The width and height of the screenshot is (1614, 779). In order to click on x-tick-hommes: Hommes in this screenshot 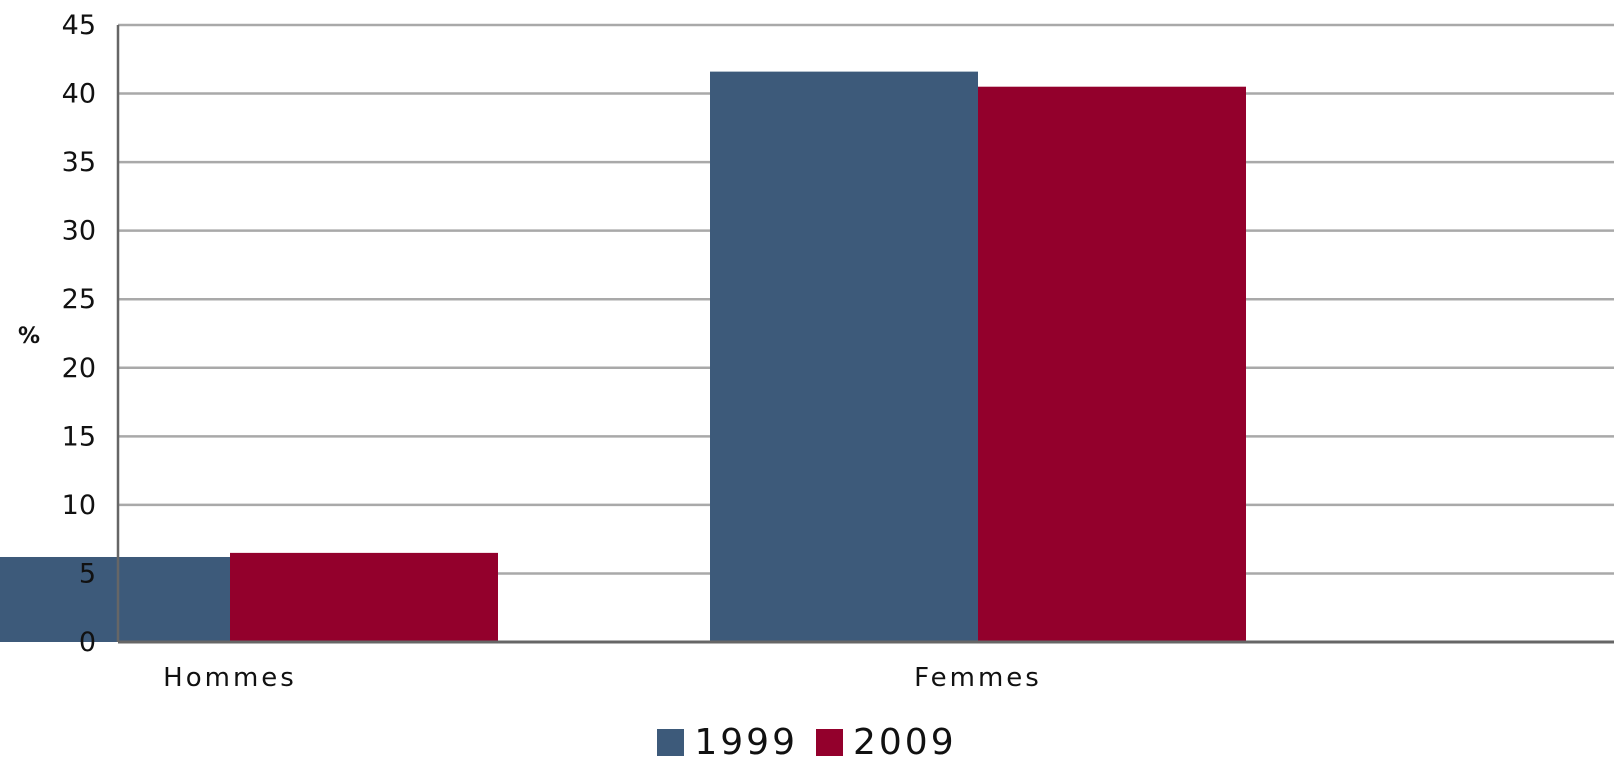, I will do `click(230, 678)`.